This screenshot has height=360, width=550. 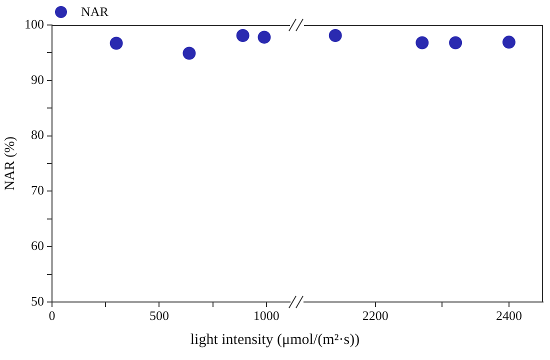 I want to click on legend-label: NAR, so click(x=94, y=12).